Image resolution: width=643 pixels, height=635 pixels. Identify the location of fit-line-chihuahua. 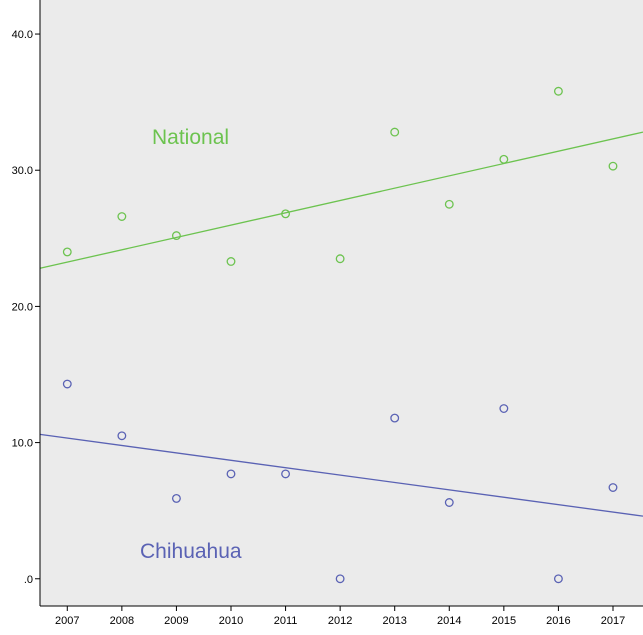
(341, 475).